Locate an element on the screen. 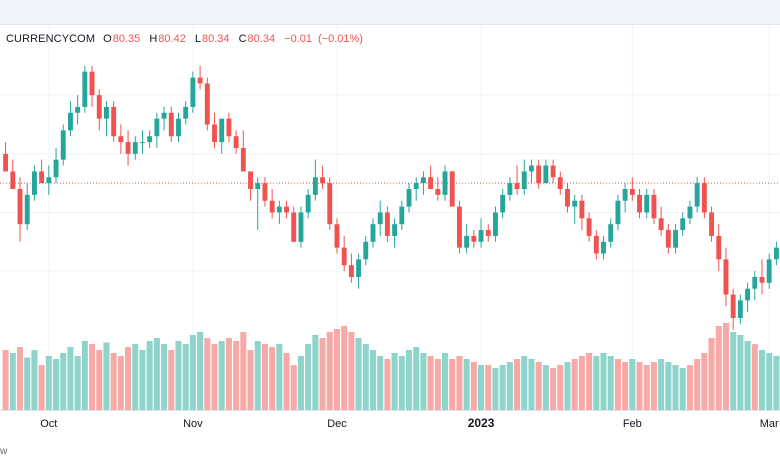  symbol-name: CURRENCYCOM is located at coordinates (51, 39).